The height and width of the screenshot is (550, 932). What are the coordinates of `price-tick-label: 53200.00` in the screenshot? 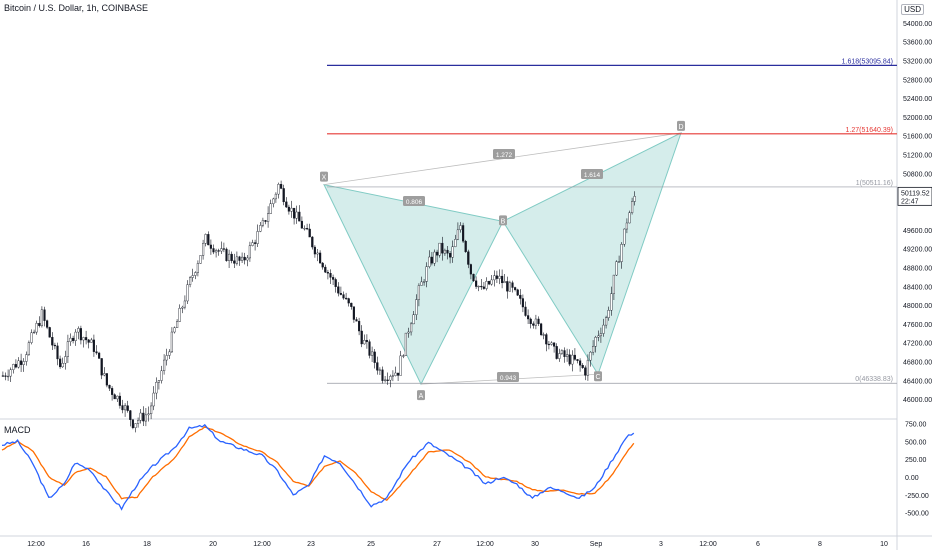 It's located at (917, 61).